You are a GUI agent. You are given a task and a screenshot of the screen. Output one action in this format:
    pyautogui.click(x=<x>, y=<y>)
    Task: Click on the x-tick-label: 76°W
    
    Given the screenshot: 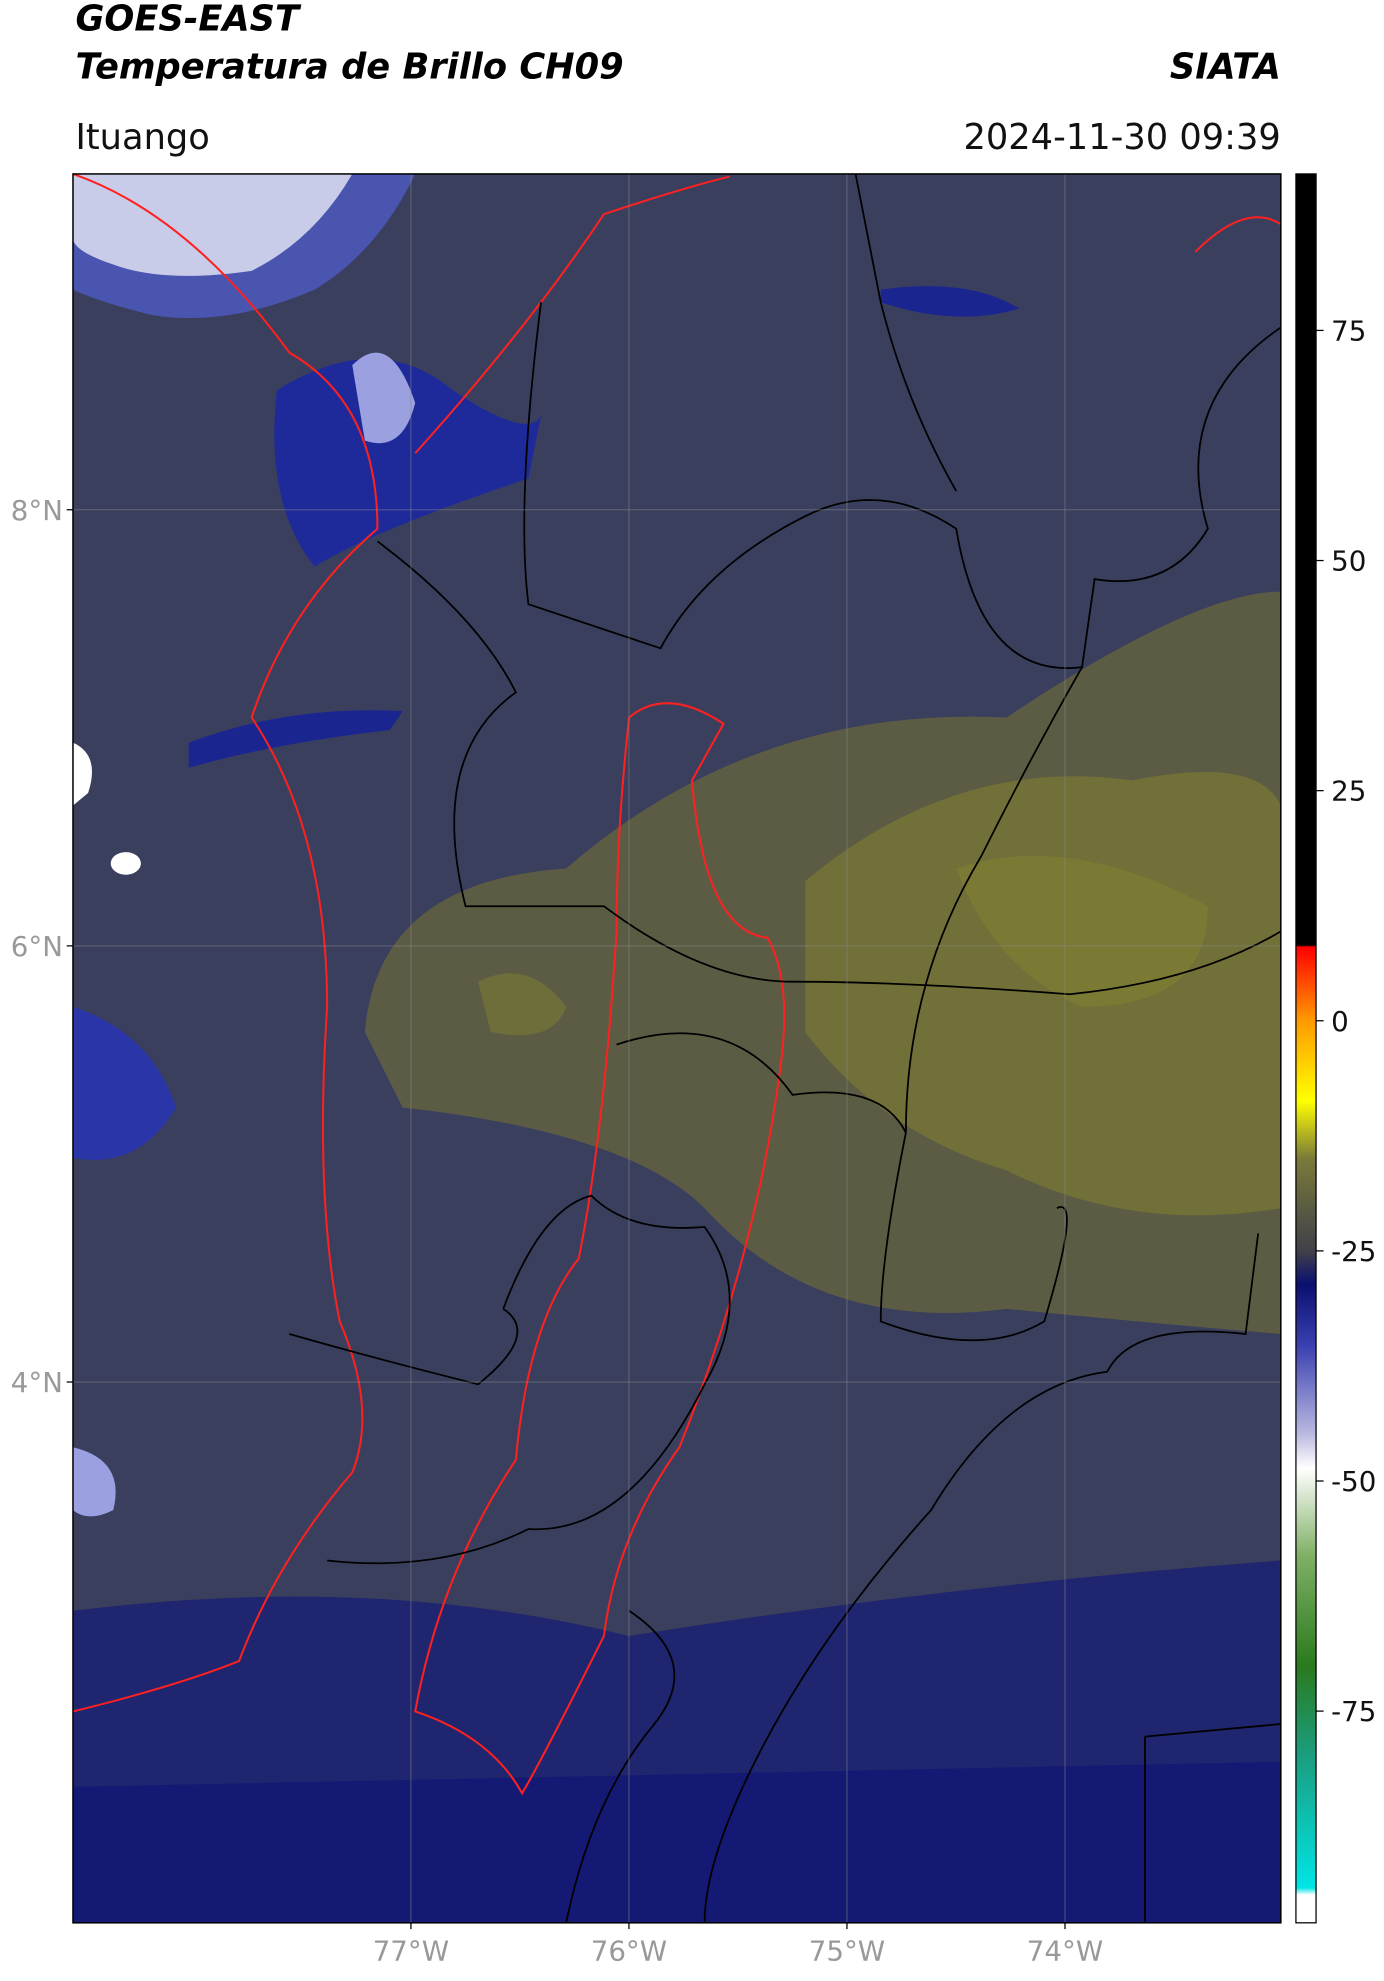 What is the action you would take?
    pyautogui.click(x=629, y=1951)
    